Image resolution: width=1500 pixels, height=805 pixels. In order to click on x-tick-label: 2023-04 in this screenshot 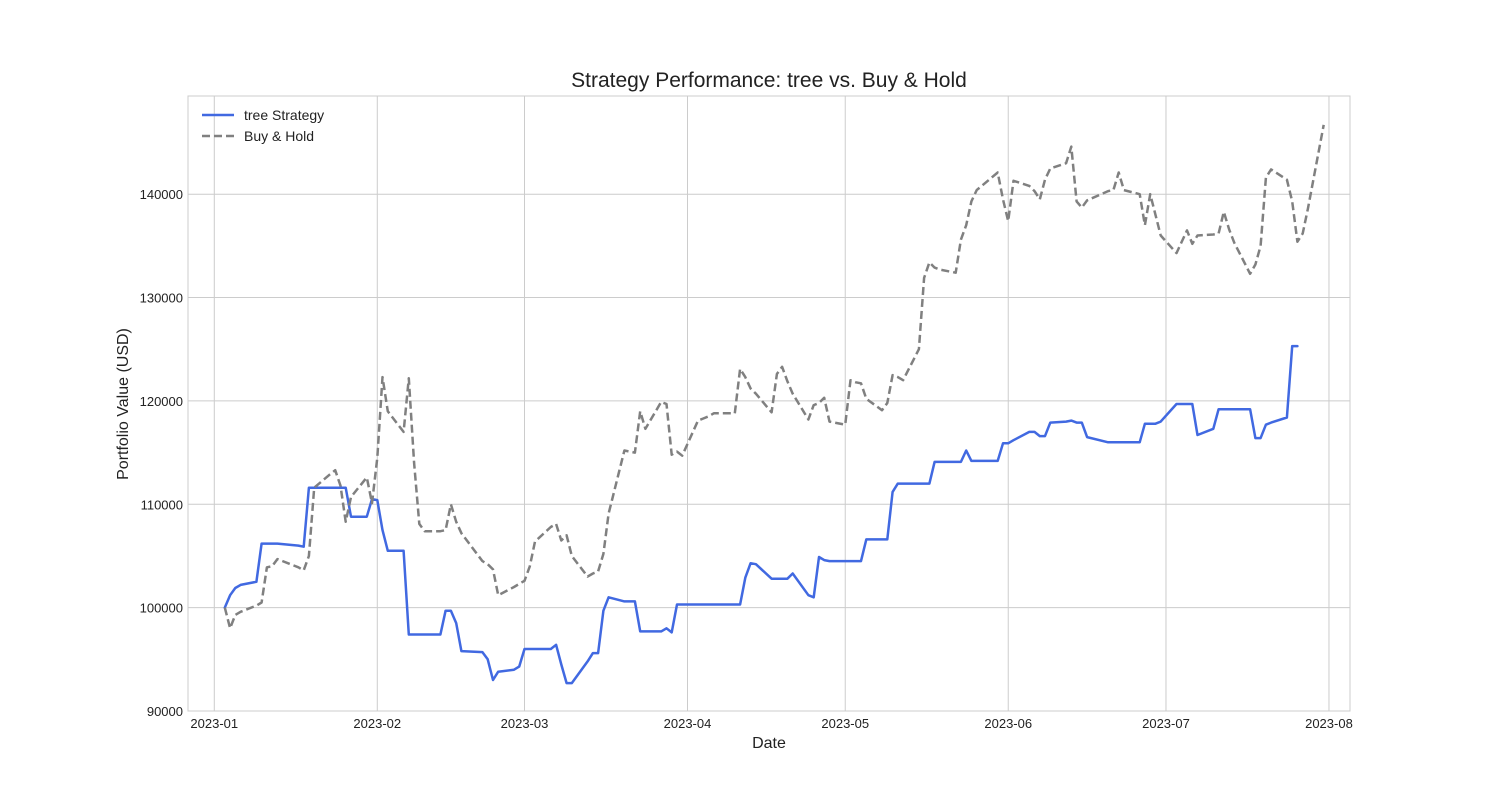, I will do `click(688, 723)`.